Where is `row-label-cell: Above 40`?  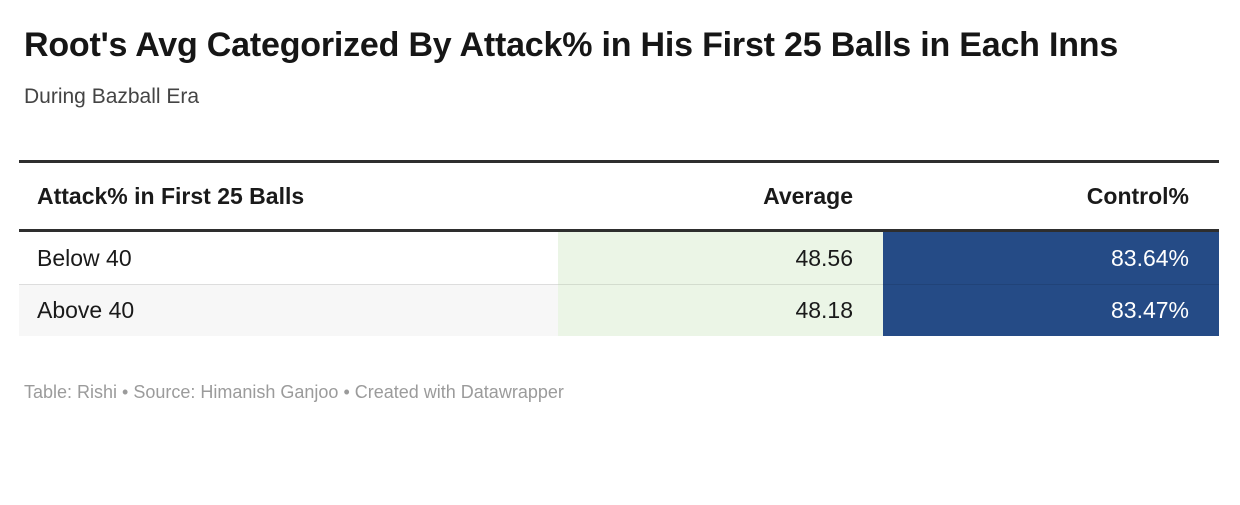
row-label-cell: Above 40 is located at coordinates (288, 310).